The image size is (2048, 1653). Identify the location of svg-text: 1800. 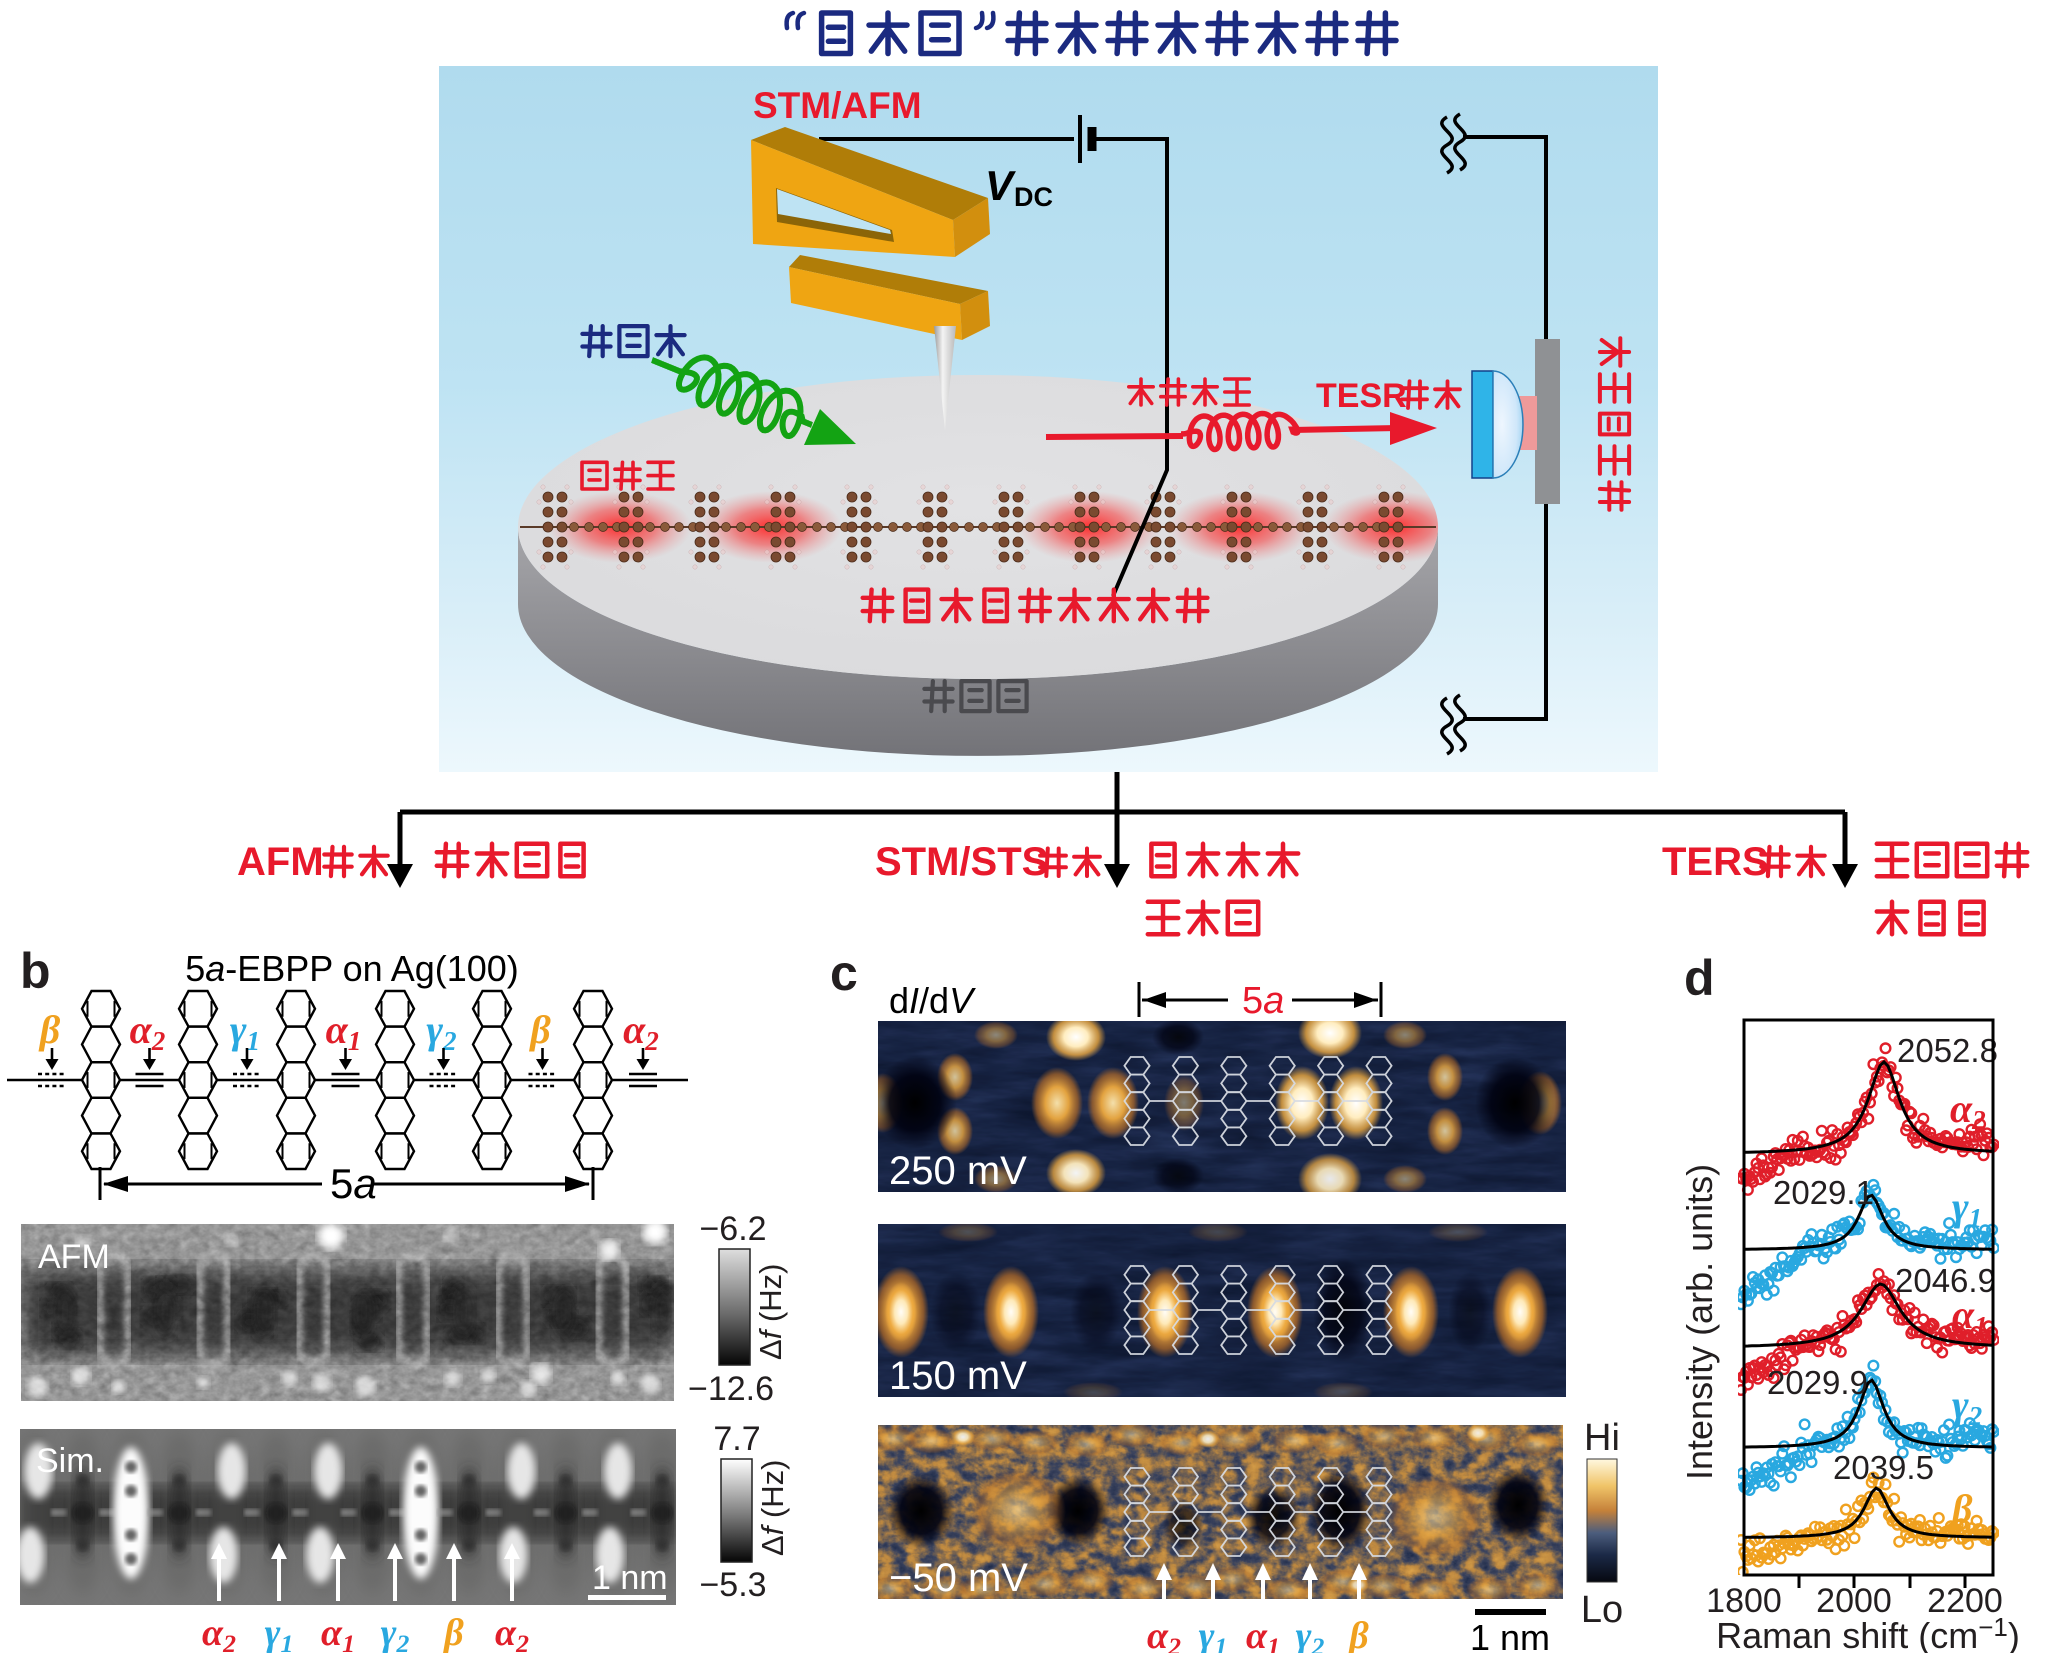
(1744, 1601).